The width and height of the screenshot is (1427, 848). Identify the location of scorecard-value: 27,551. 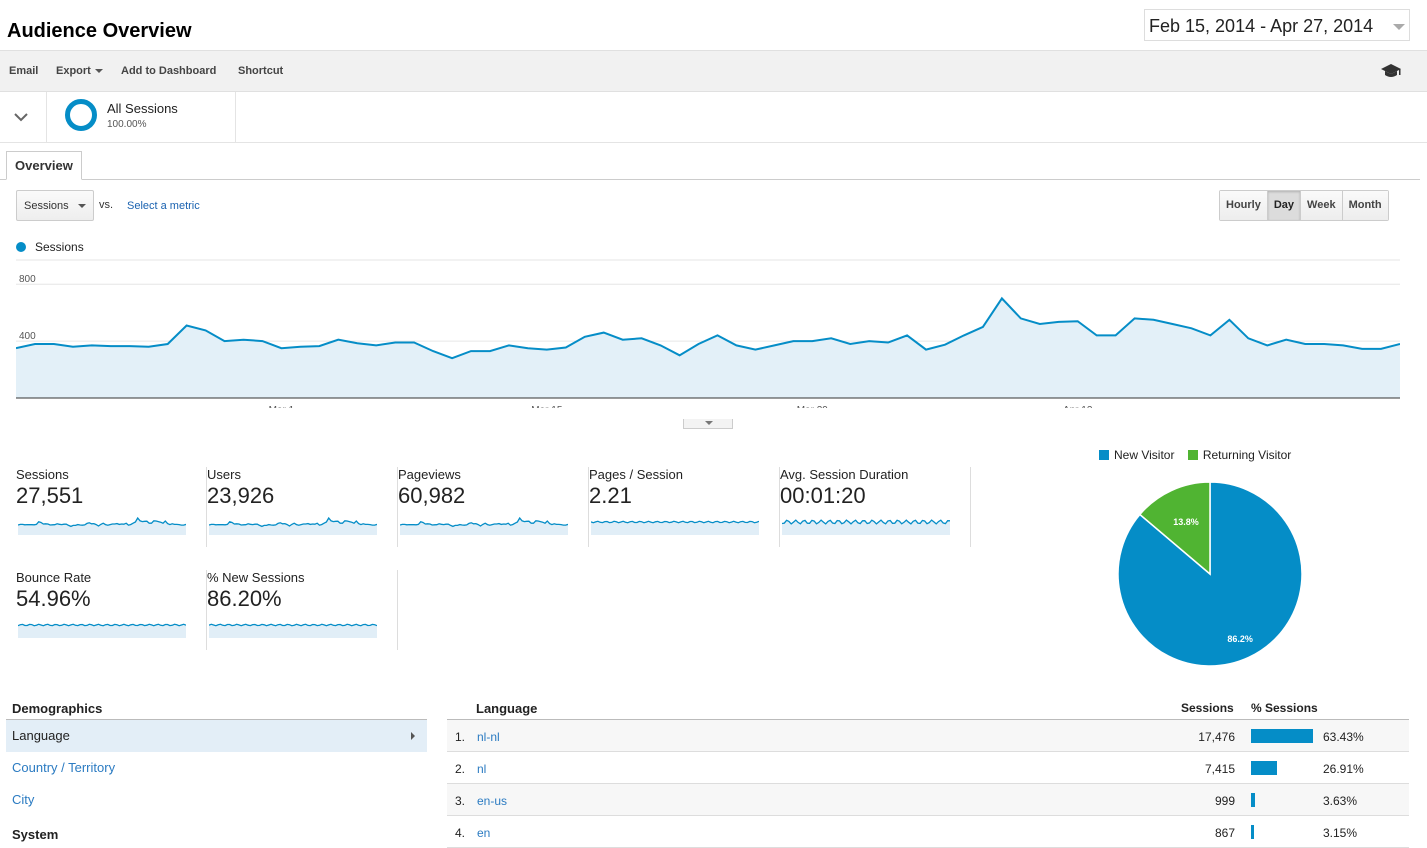
(50, 495).